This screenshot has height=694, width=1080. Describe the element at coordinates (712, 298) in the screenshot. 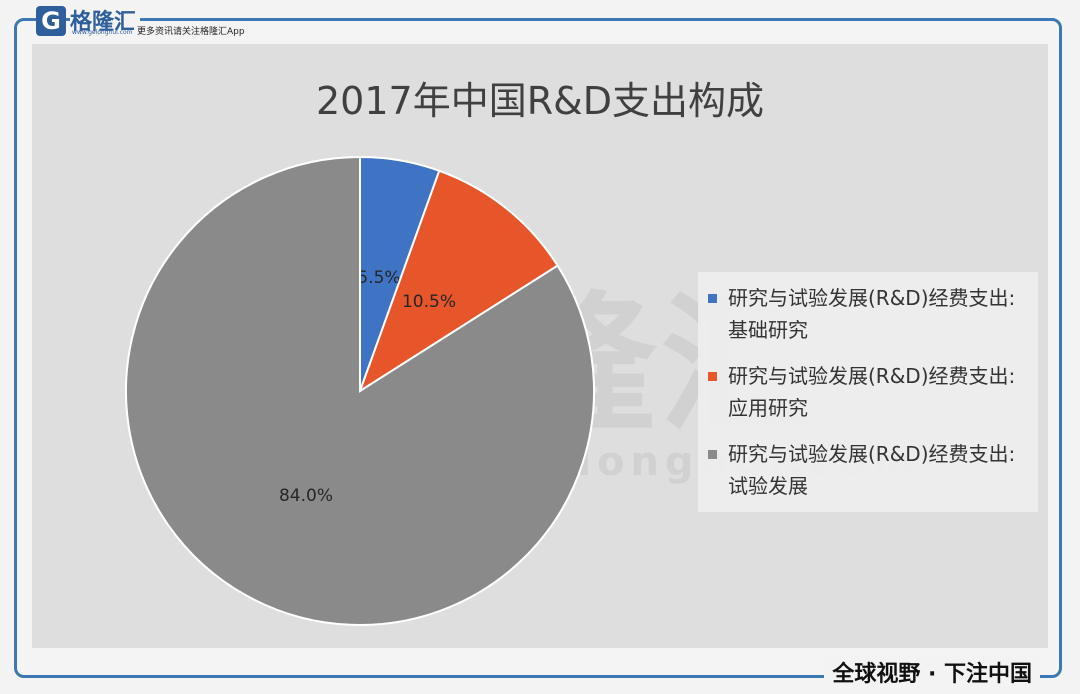

I see `legend-swatch-basic-research` at that location.